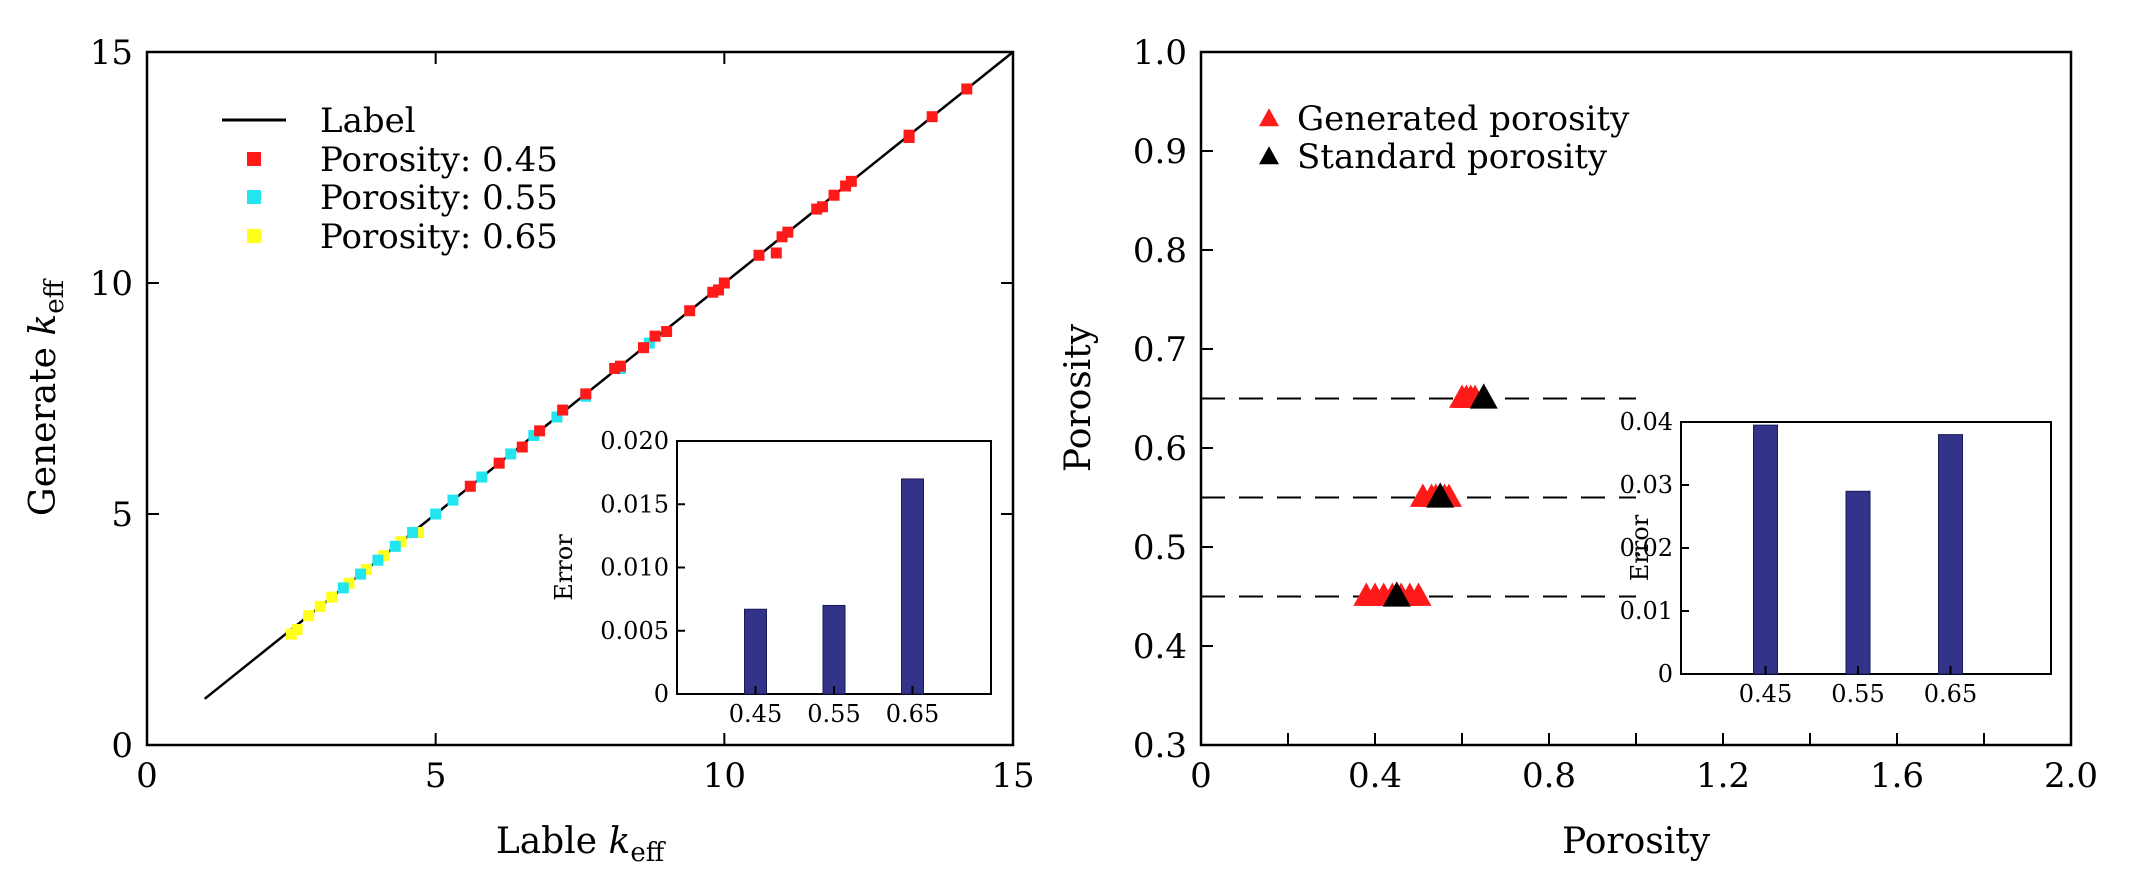 Image resolution: width=2132 pixels, height=892 pixels. Describe the element at coordinates (1375, 776) in the screenshot. I see `right-xtick-label: 0.4` at that location.